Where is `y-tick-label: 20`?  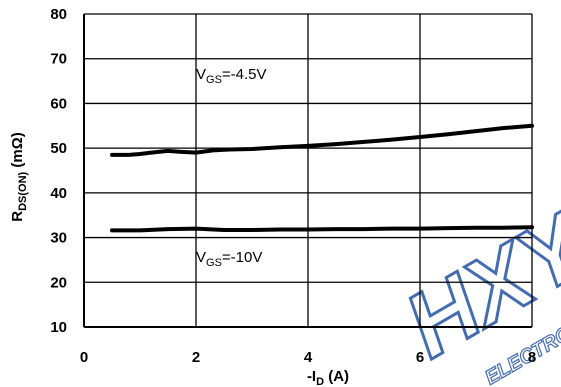 y-tick-label: 20 is located at coordinates (58, 282).